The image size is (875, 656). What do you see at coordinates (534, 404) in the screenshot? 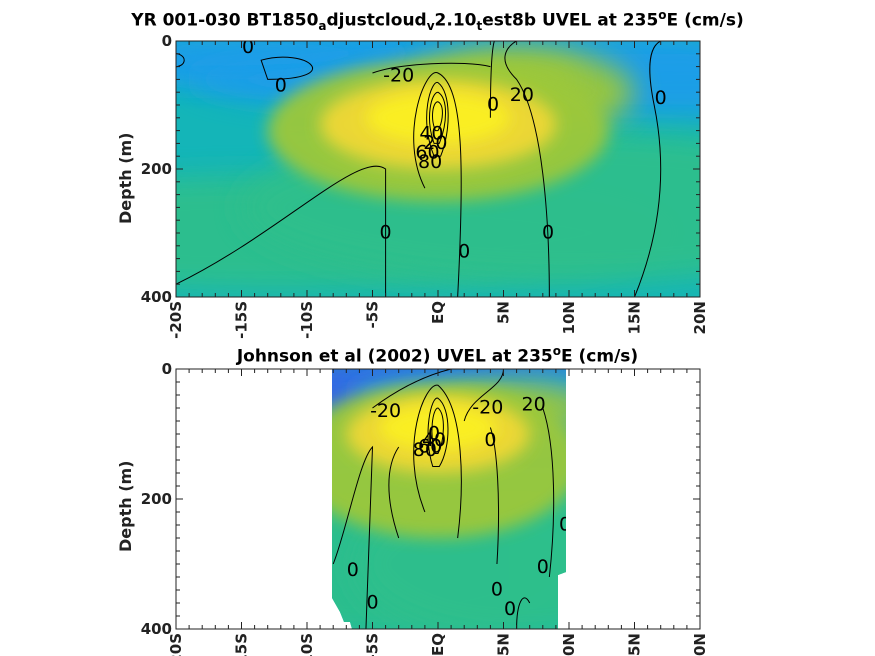
I see `chart-2-contour-label: 20` at bounding box center [534, 404].